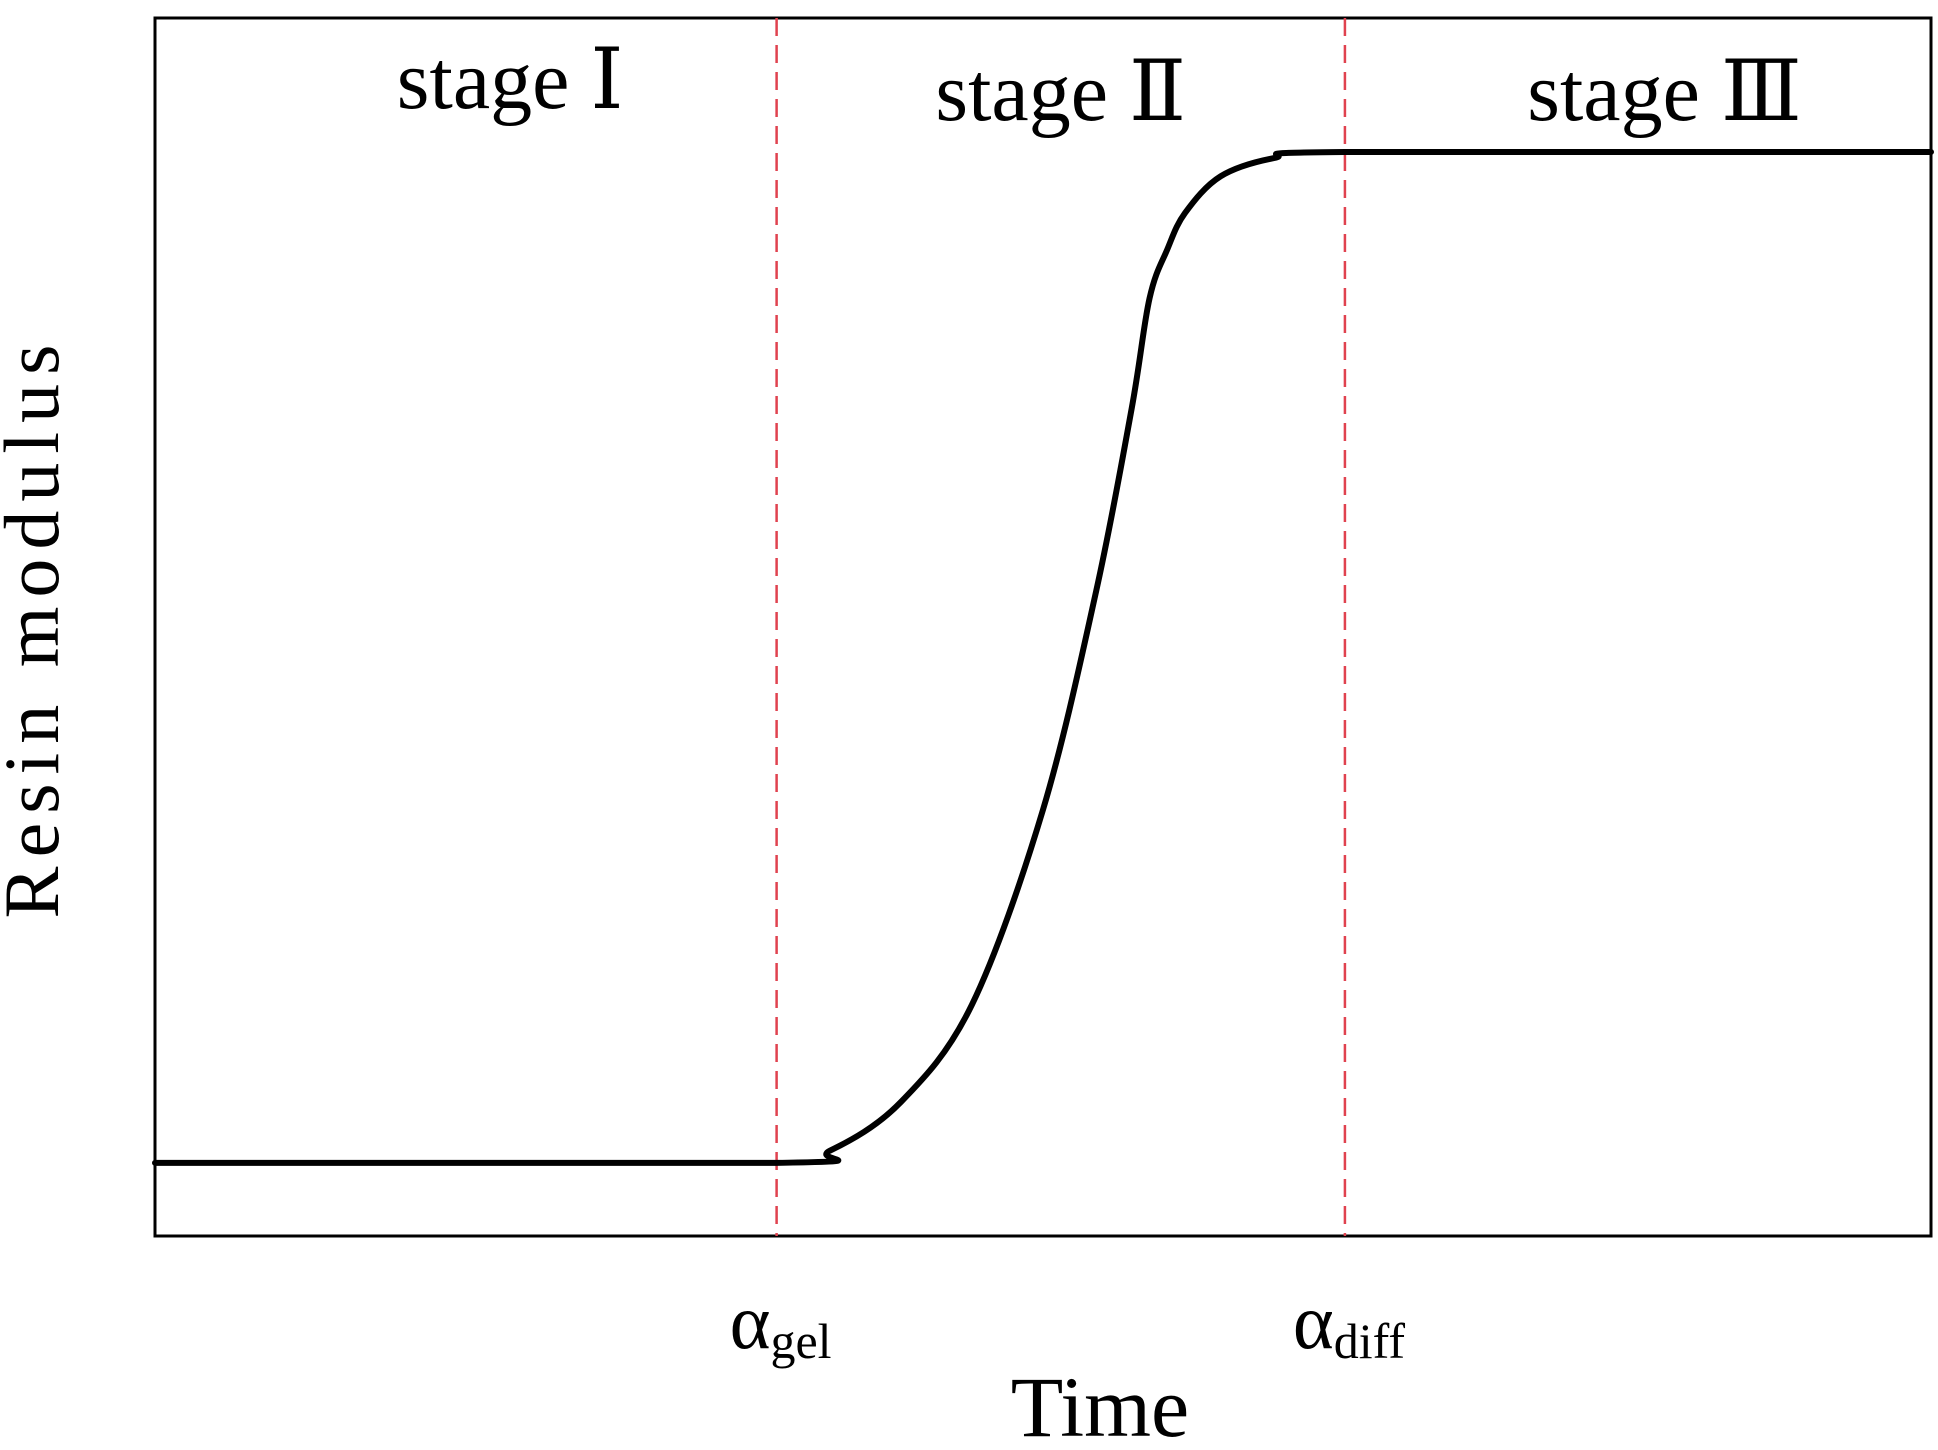  Describe the element at coordinates (1068, 1323) in the screenshot. I see `marker-labels: αgel αdiff` at that location.